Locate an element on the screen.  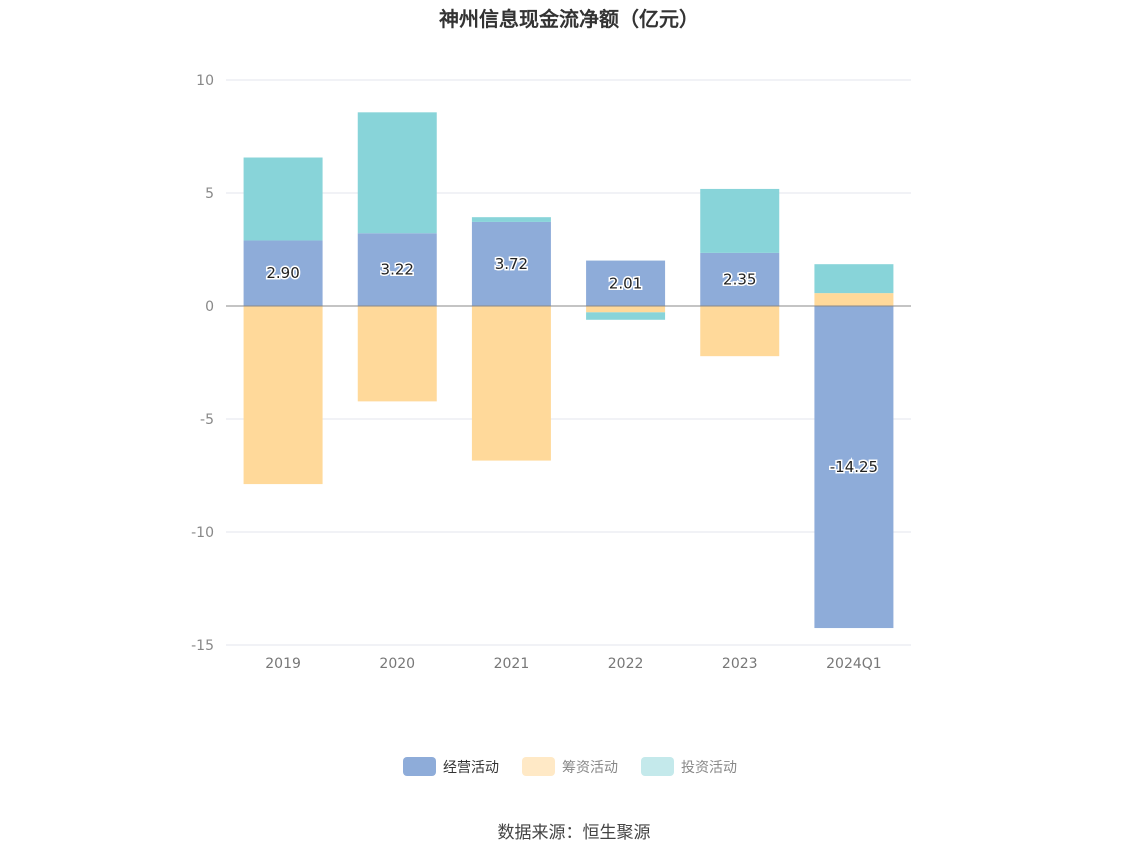
bar-operating-2020 is located at coordinates (397, 269).